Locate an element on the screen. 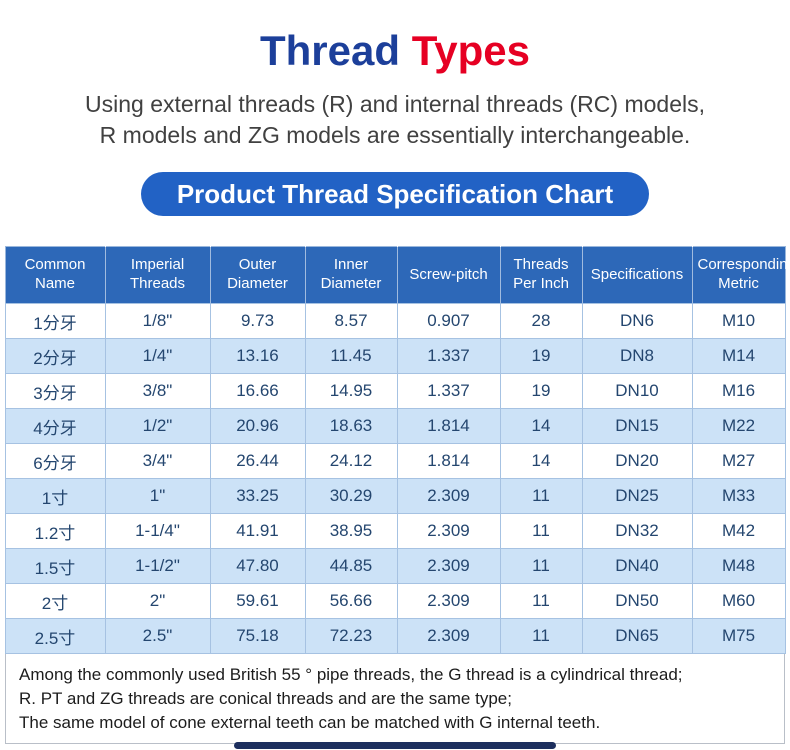 The image size is (790, 750). column-header: Imperial Threads is located at coordinates (157, 275).